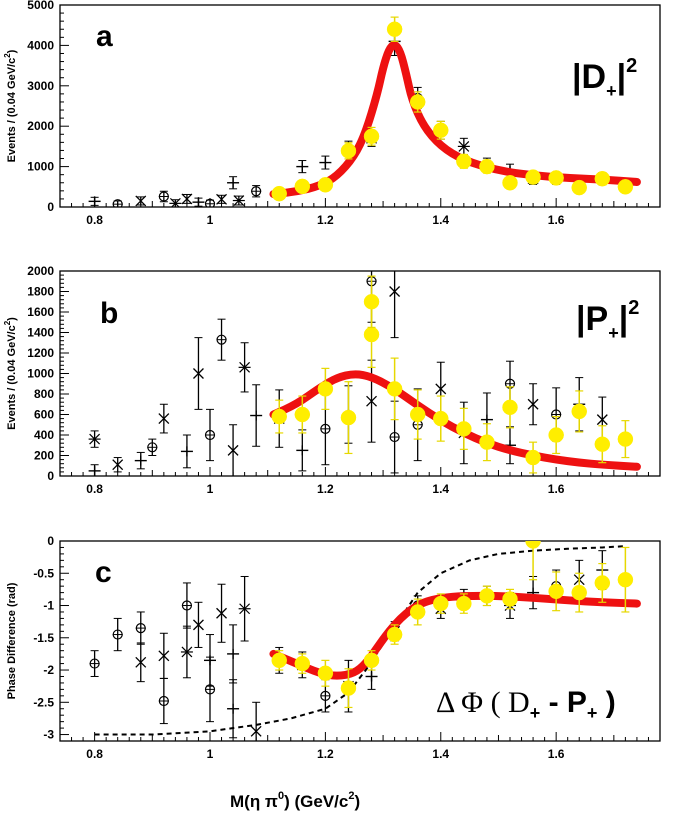 Image resolution: width=675 pixels, height=813 pixels. I want to click on y-tick-label: 1400, so click(40, 333).